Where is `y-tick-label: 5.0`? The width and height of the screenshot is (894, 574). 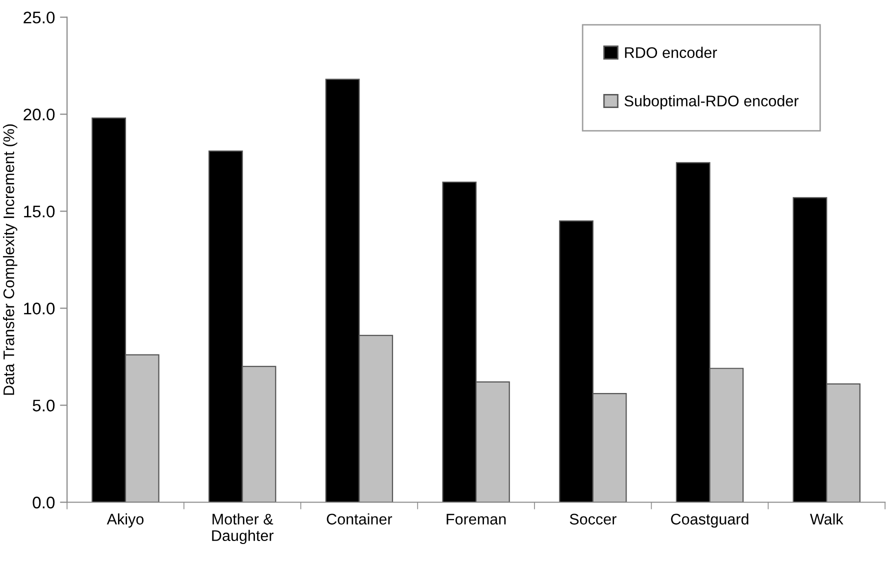
y-tick-label: 5.0 is located at coordinates (43, 406).